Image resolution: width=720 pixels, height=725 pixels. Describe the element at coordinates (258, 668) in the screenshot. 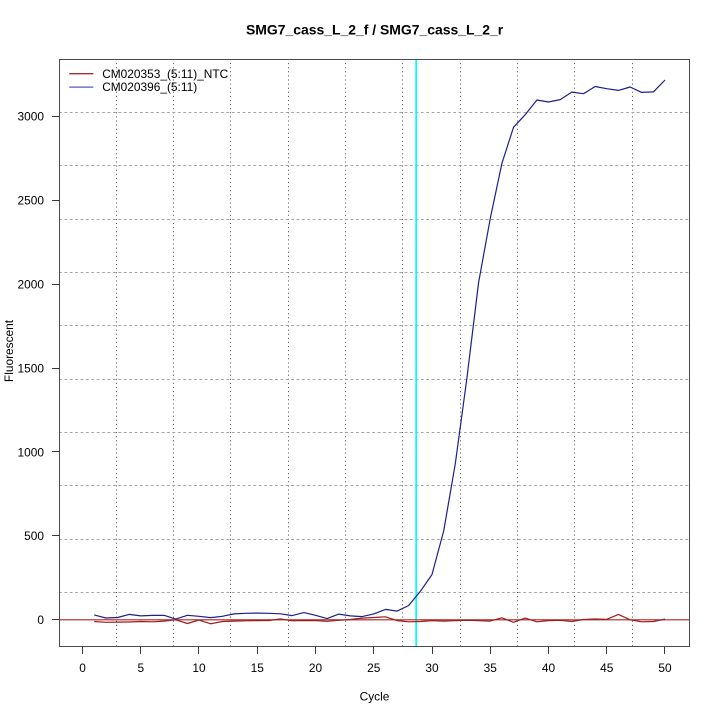

I see `svg-text: 15` at that location.